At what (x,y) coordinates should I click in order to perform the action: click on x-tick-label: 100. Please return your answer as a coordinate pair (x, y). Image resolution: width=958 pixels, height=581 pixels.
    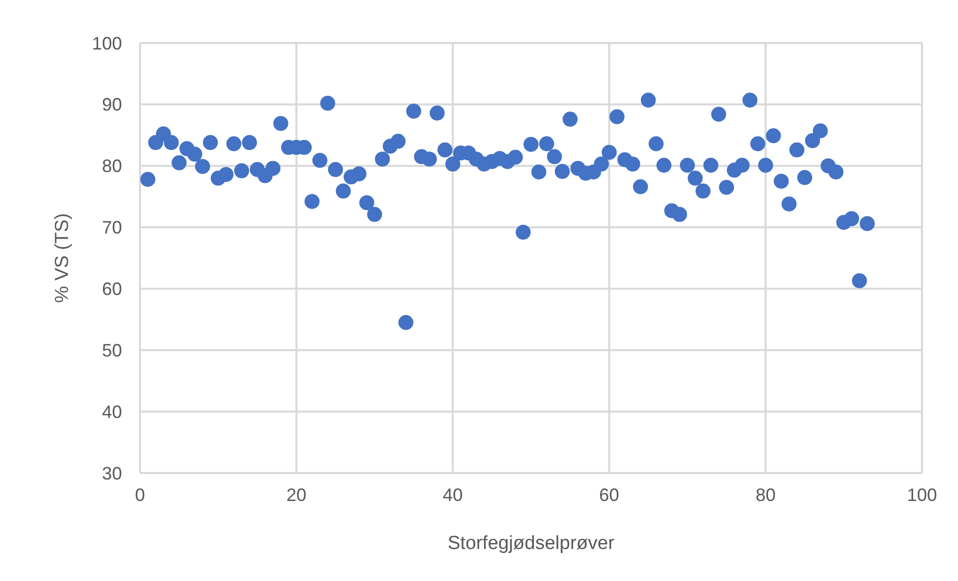
    Looking at the image, I should click on (922, 495).